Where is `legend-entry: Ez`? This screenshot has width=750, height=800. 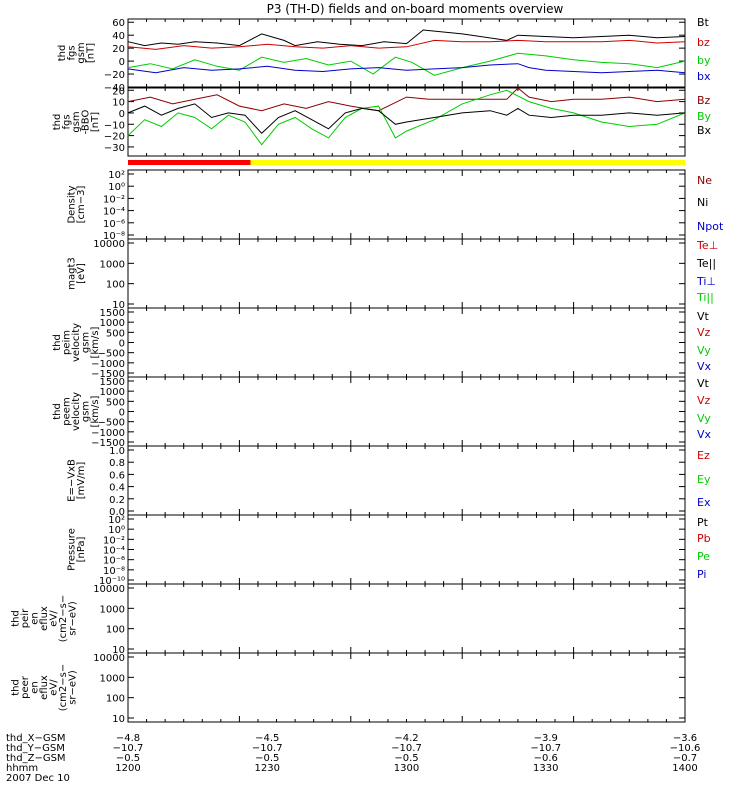 legend-entry: Ez is located at coordinates (703, 455).